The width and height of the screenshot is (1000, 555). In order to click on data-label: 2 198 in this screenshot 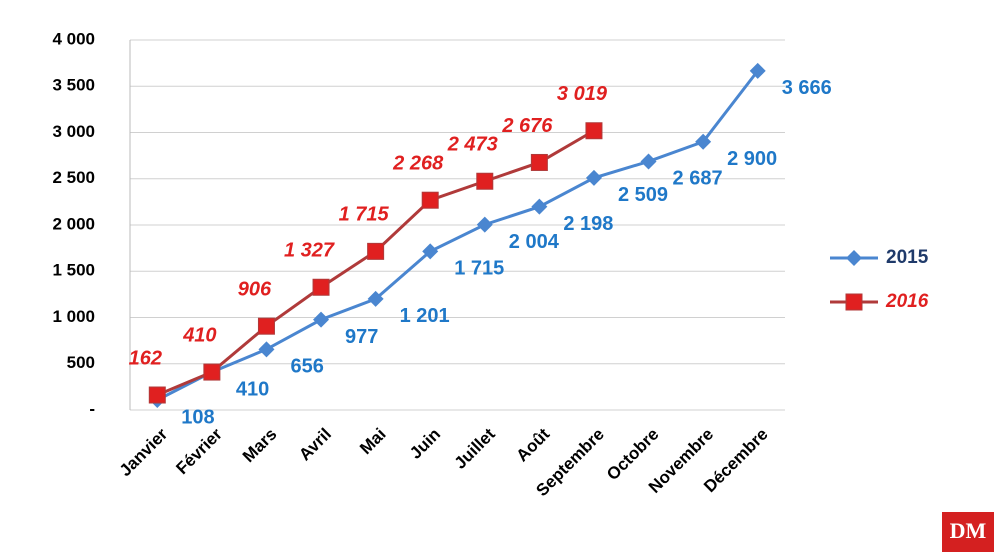, I will do `click(588, 224)`.